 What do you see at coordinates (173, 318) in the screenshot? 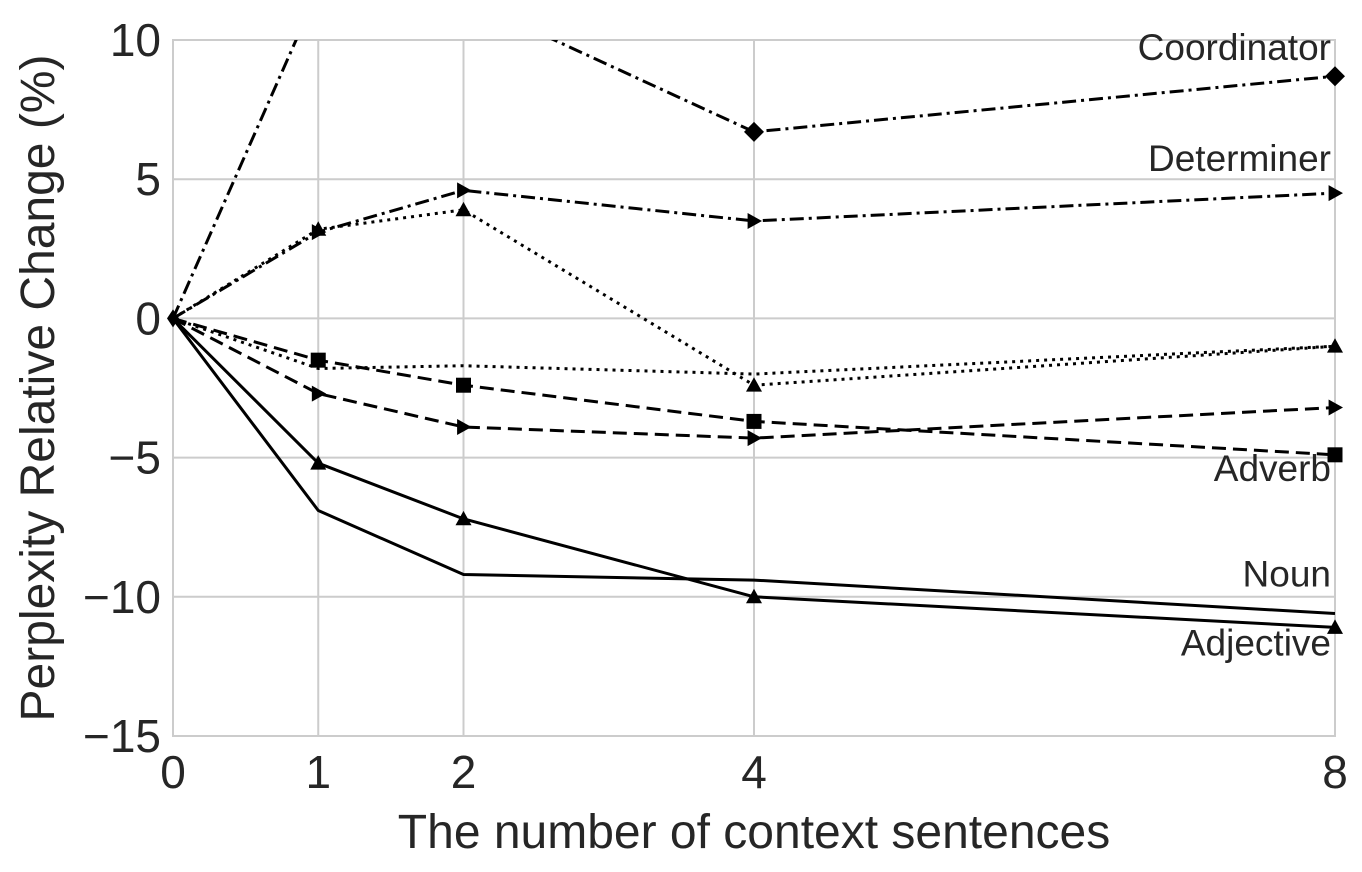
I see `origin-marker` at bounding box center [173, 318].